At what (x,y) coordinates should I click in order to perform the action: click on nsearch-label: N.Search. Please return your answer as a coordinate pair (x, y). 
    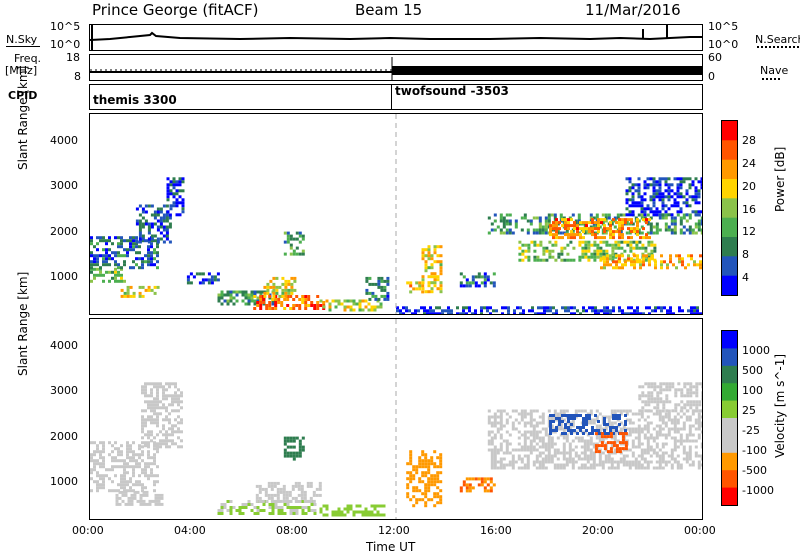
    Looking at the image, I should click on (777, 39).